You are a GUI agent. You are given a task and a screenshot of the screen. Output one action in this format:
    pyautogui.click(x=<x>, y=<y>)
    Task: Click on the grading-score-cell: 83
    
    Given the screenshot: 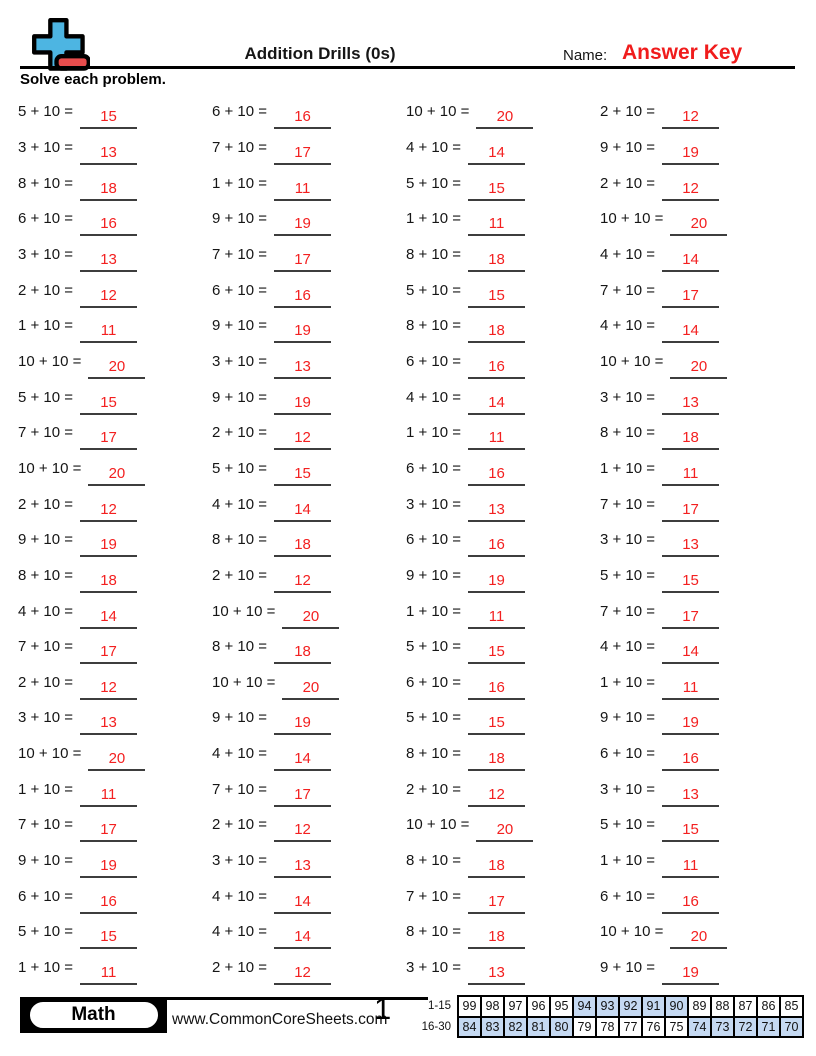 What is the action you would take?
    pyautogui.click(x=492, y=1026)
    